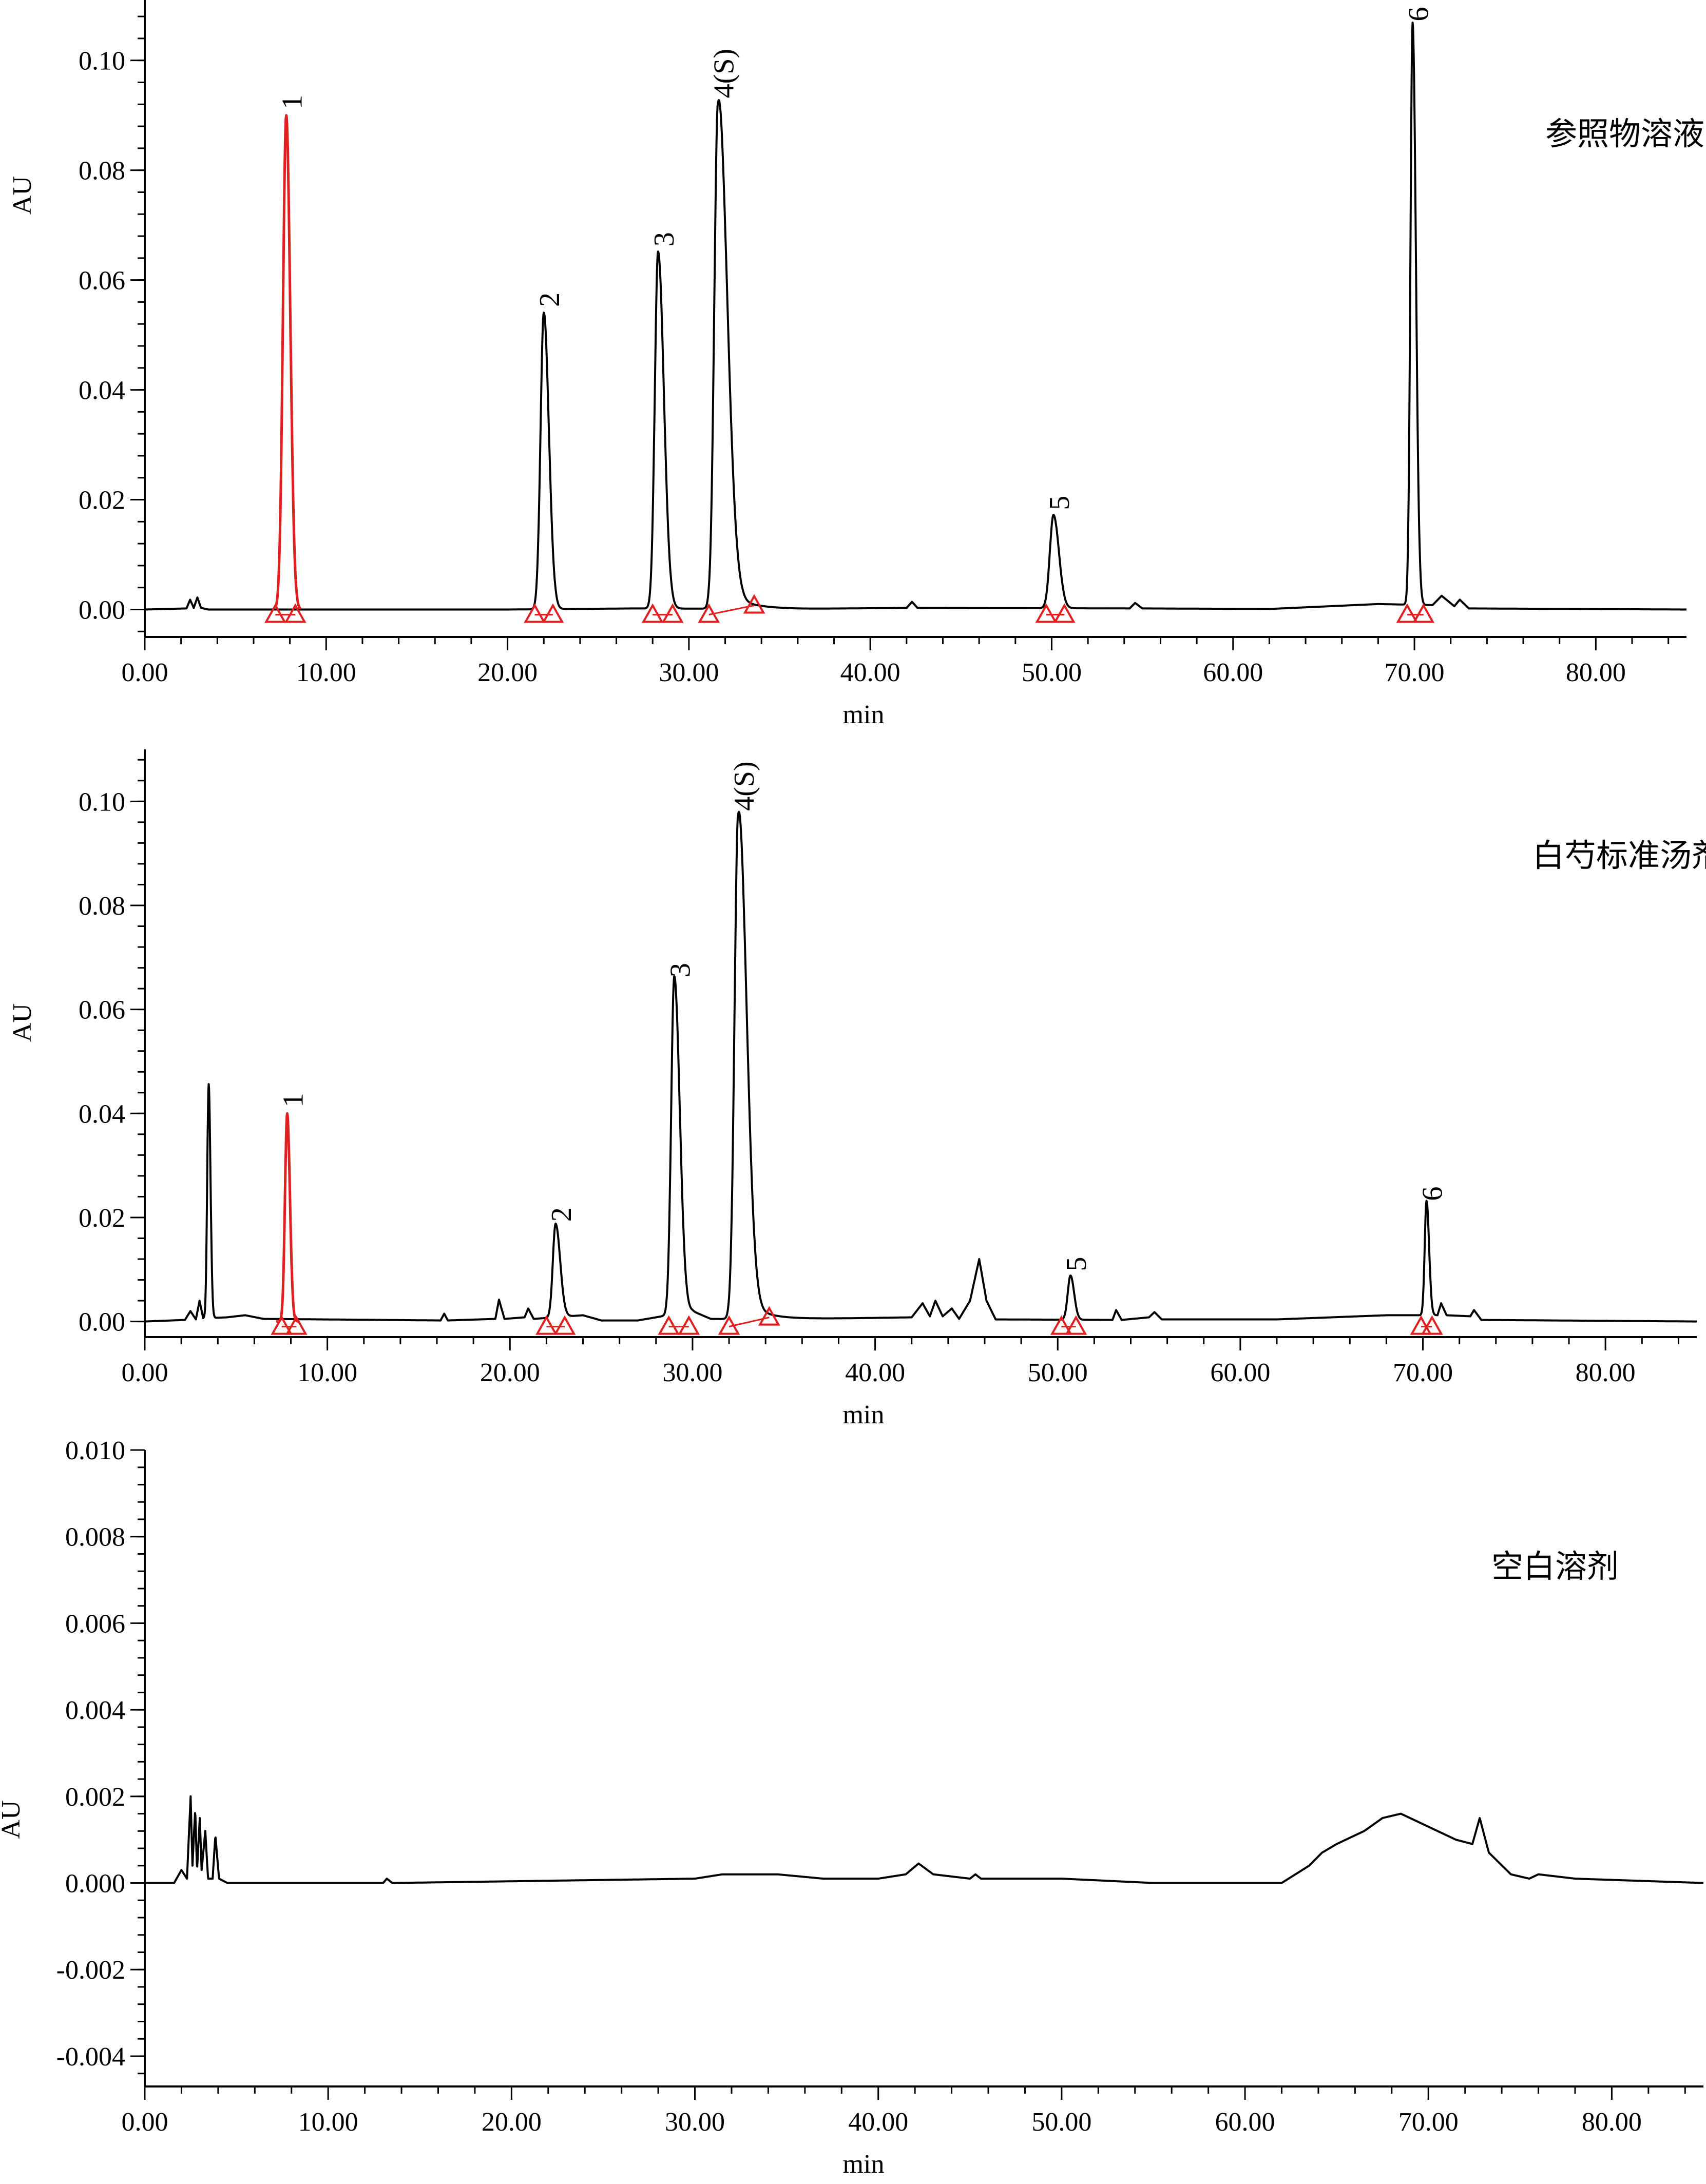 This screenshot has height=2184, width=1706. I want to click on y-tick-label: 0.000, so click(95, 1884).